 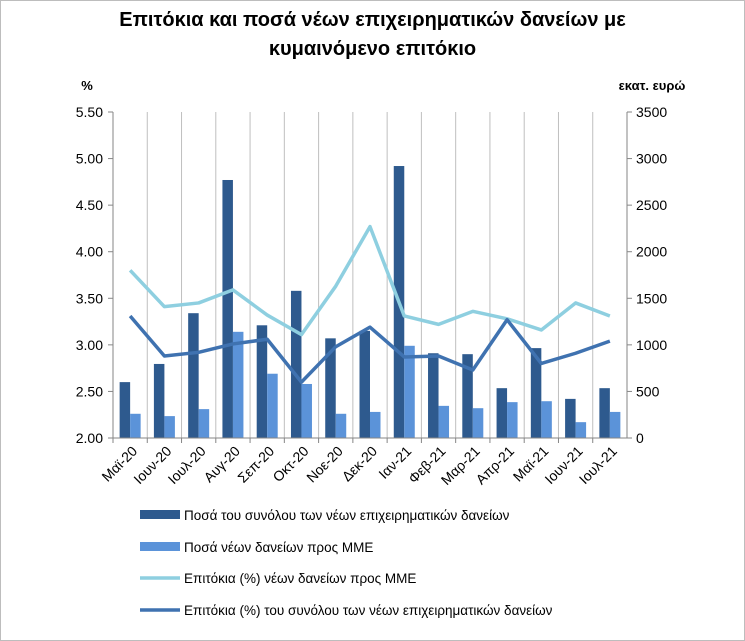 I want to click on x-tick-label: Οκτ-20, so click(x=290, y=464).